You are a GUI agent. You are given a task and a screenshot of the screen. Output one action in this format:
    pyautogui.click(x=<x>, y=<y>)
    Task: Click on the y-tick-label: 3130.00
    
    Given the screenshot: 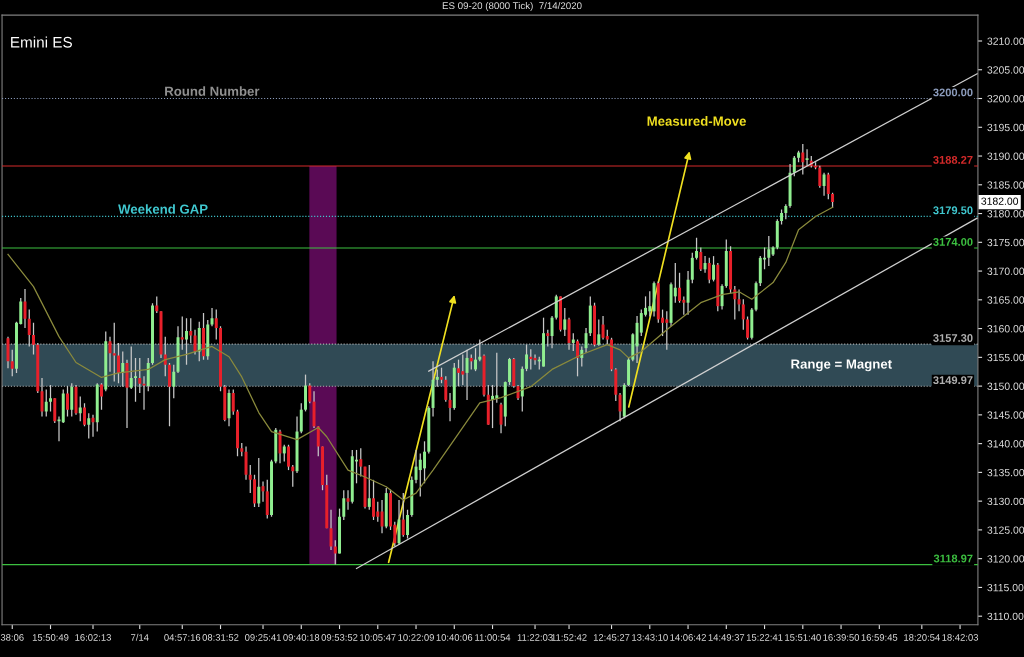 What is the action you would take?
    pyautogui.click(x=1005, y=501)
    